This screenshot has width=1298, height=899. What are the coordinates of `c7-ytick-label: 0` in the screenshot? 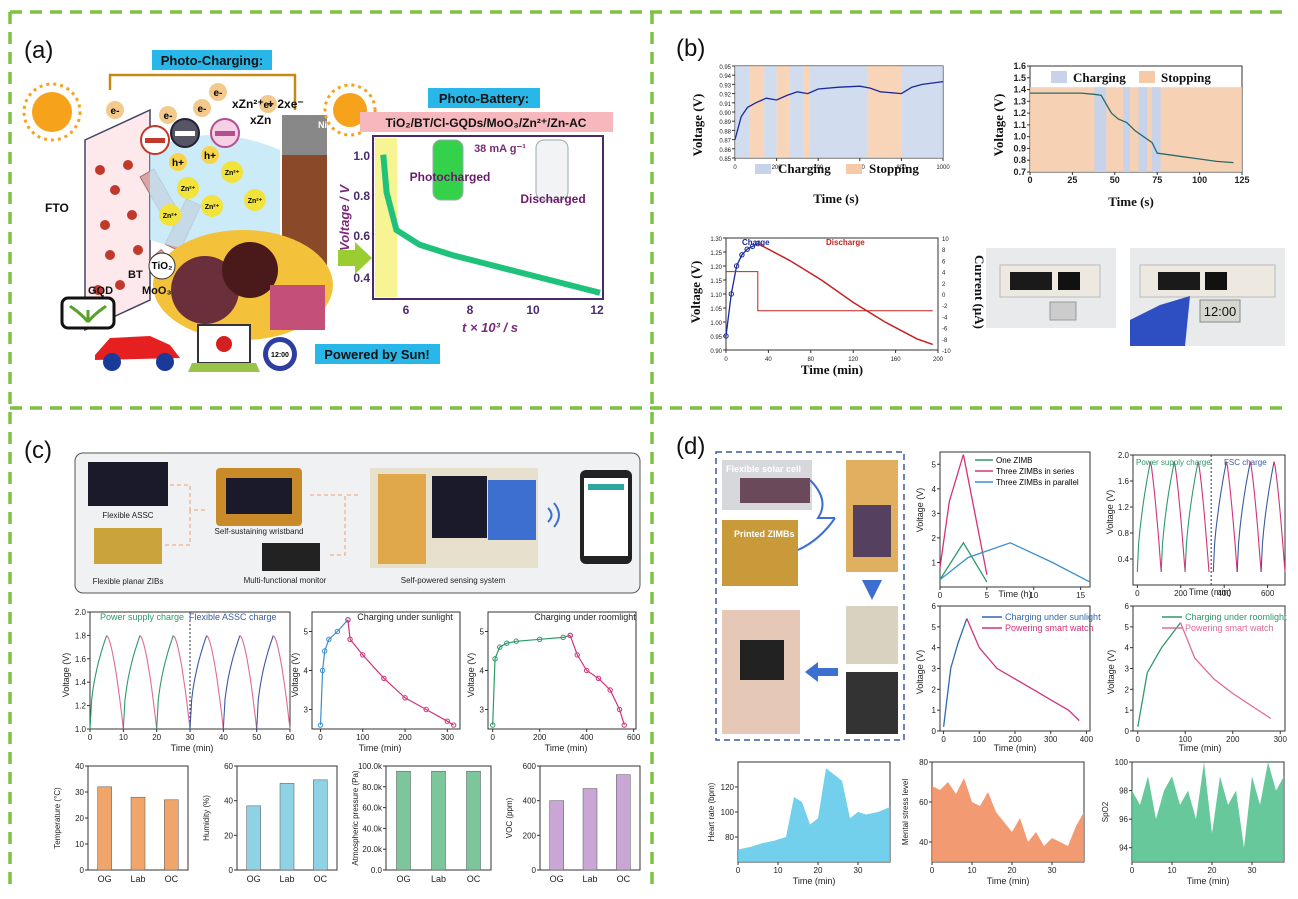 It's located at (534, 870).